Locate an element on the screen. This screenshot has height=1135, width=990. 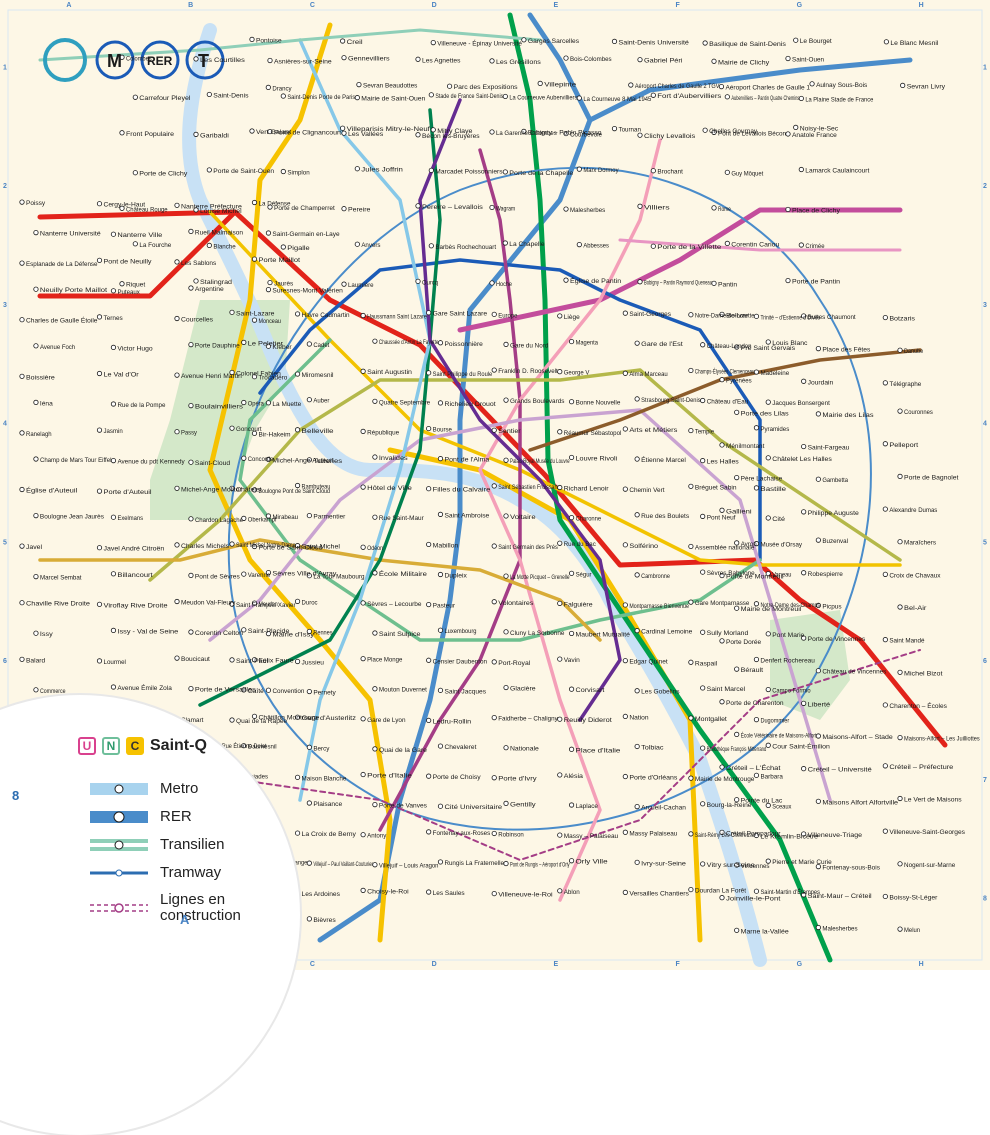
station-label: Corentin Cariou is located at coordinates (755, 244).